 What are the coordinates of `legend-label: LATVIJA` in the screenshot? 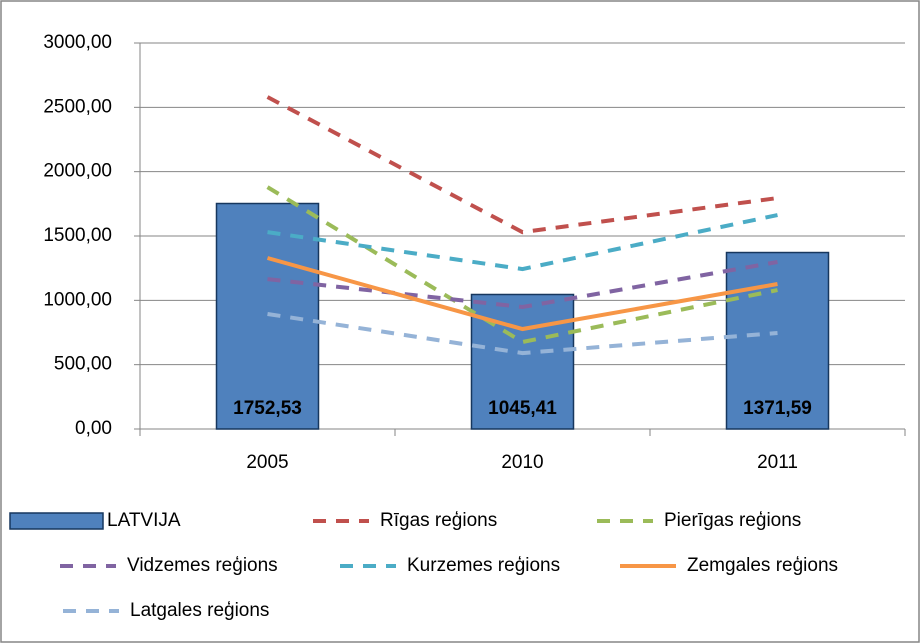 It's located at (144, 520).